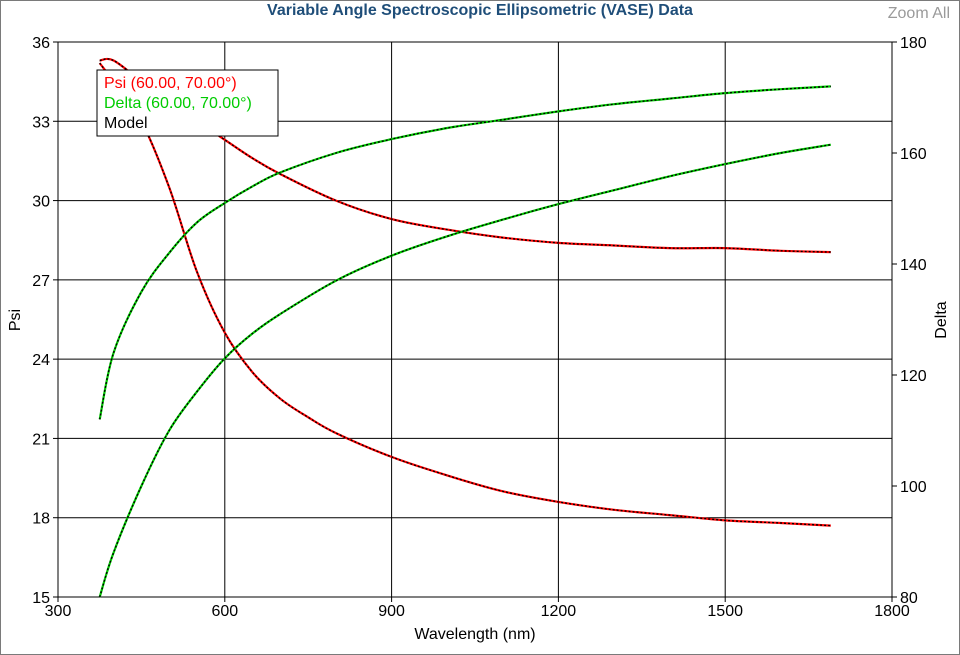  I want to click on x-tick-label: 600, so click(224, 611).